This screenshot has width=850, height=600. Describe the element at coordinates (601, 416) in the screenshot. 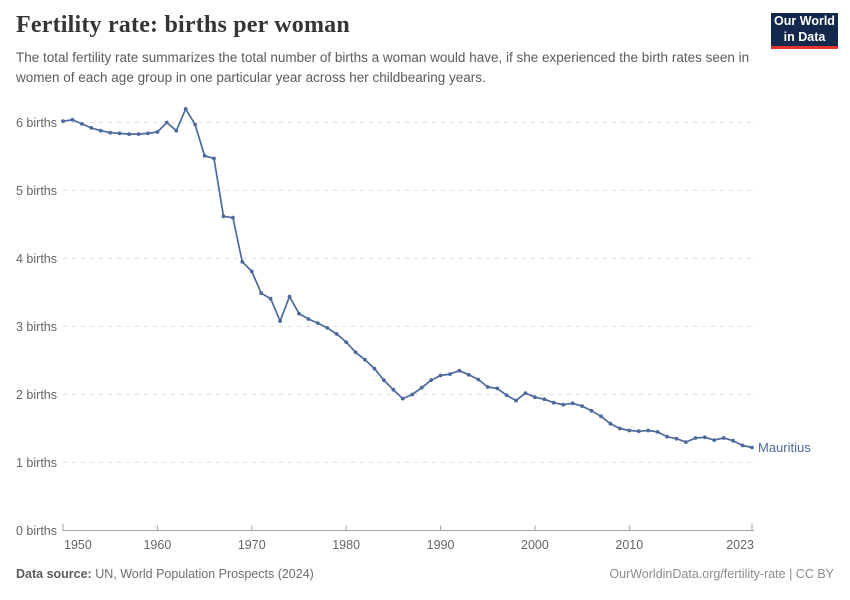

I see `data-point-2007` at that location.